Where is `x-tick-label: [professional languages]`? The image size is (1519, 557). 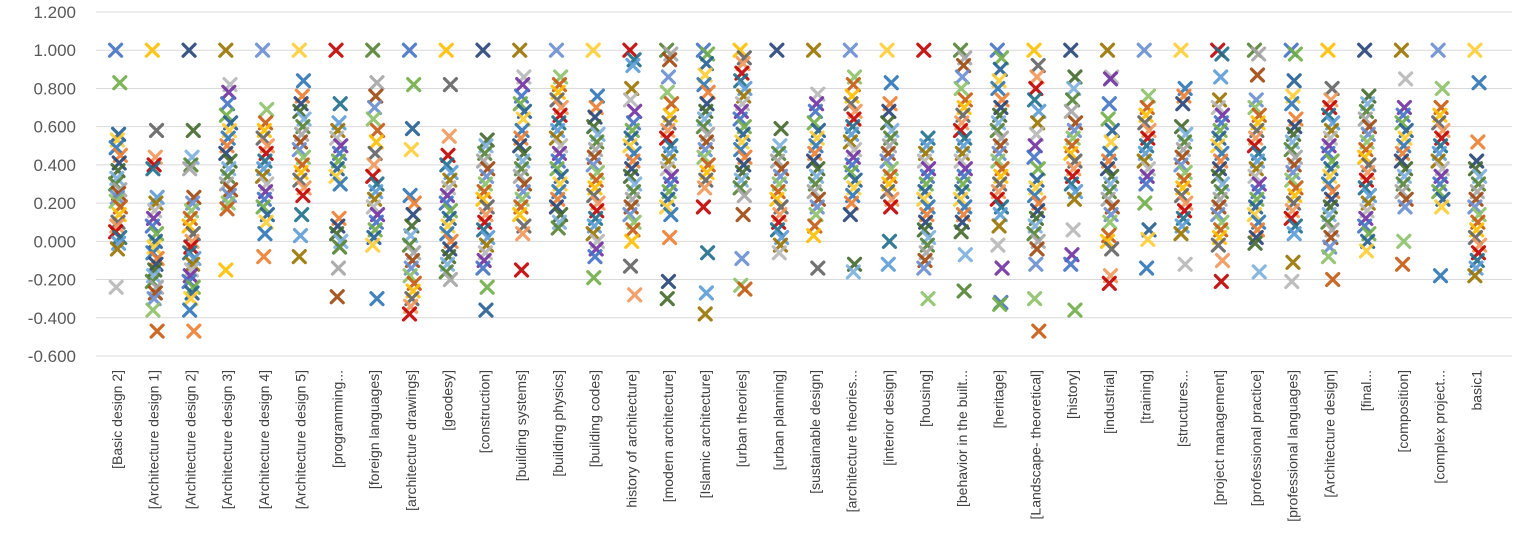
x-tick-label: [professional languages] is located at coordinates (1293, 446).